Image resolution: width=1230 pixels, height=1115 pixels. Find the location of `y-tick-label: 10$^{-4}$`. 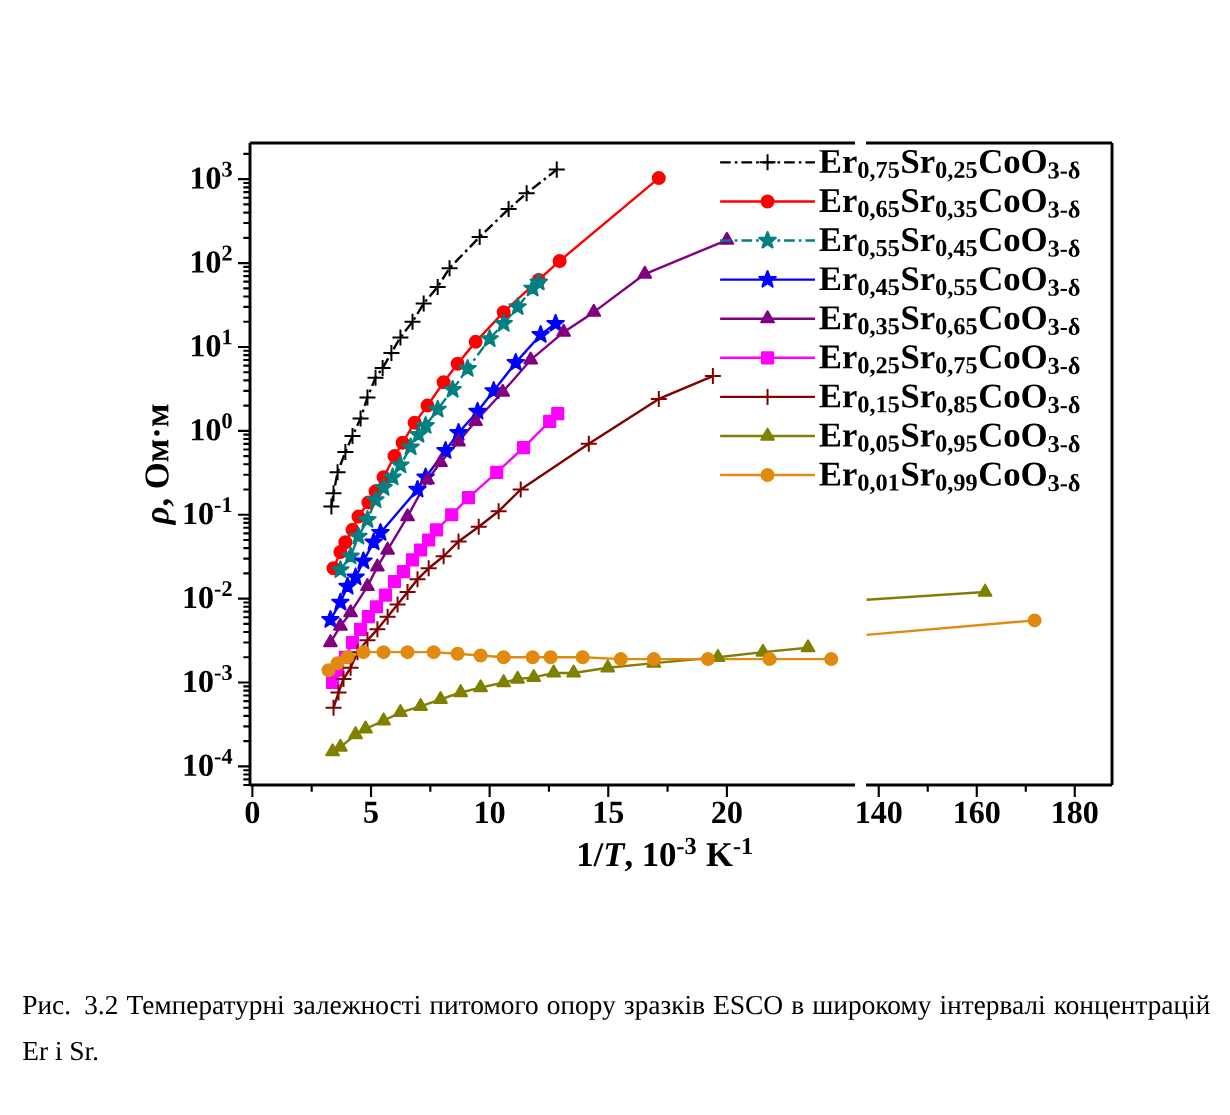

y-tick-label: 10$^{-4}$ is located at coordinates (208, 762).